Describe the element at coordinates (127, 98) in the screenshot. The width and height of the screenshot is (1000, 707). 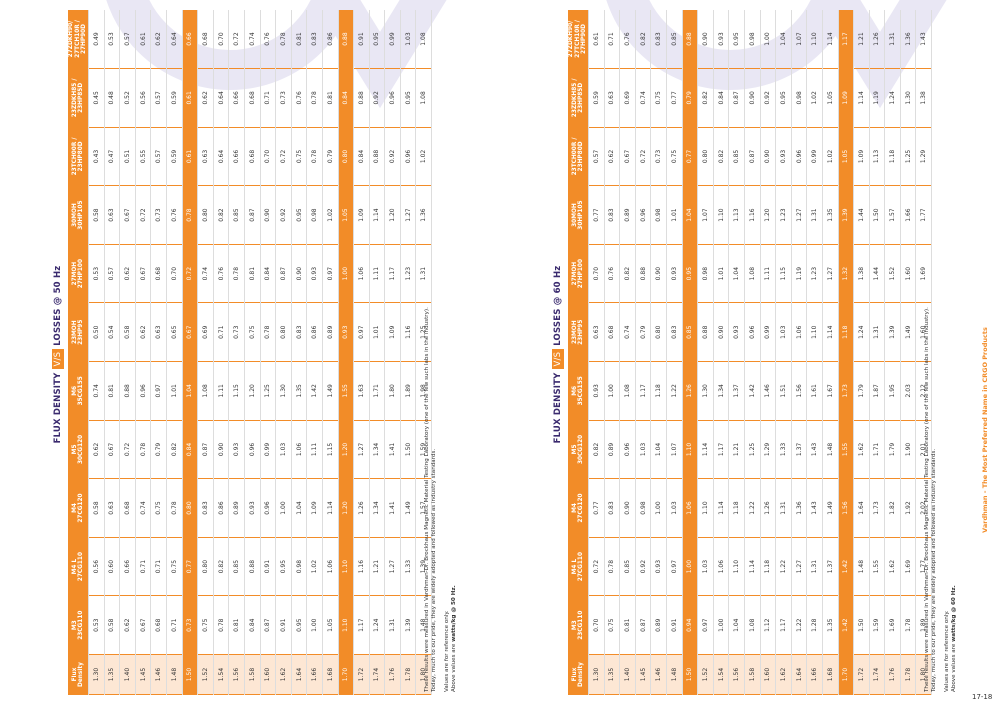
I see `loss-cell: 0.52` at that location.